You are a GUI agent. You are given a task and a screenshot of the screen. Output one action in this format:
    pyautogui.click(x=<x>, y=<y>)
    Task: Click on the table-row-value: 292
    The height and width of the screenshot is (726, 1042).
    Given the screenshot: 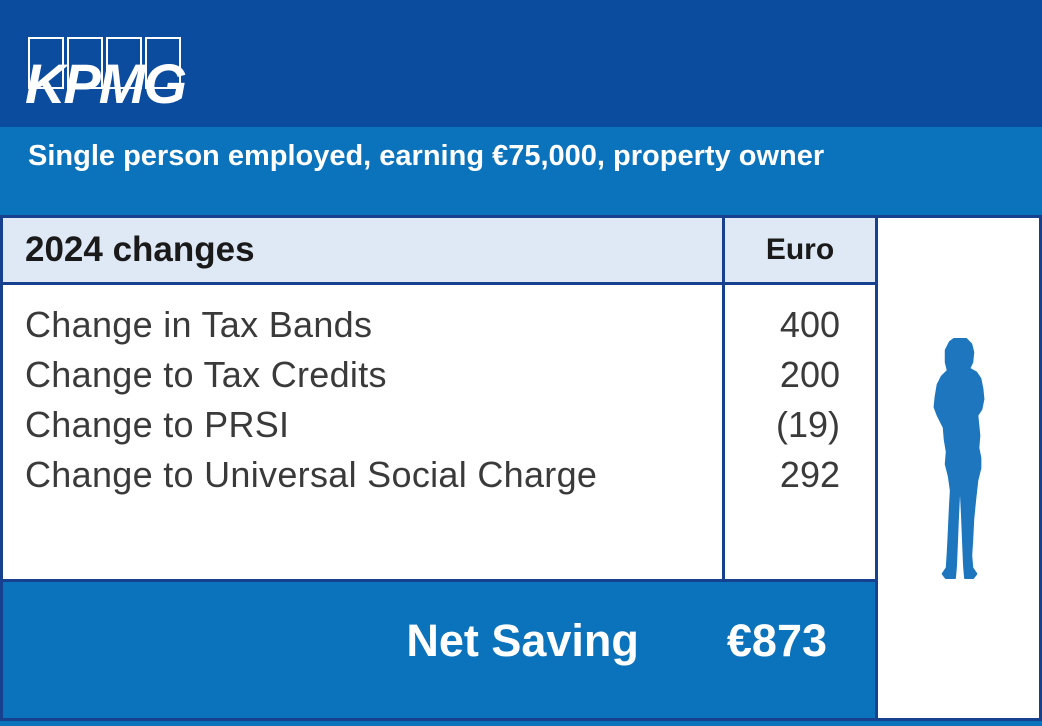 What is the action you would take?
    pyautogui.click(x=809, y=474)
    